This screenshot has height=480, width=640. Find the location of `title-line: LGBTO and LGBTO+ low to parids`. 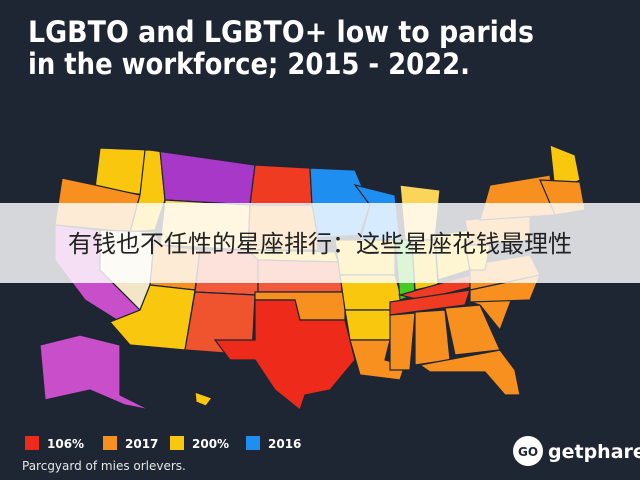

title-line: LGBTO and LGBTO+ low to parids is located at coordinates (281, 32).